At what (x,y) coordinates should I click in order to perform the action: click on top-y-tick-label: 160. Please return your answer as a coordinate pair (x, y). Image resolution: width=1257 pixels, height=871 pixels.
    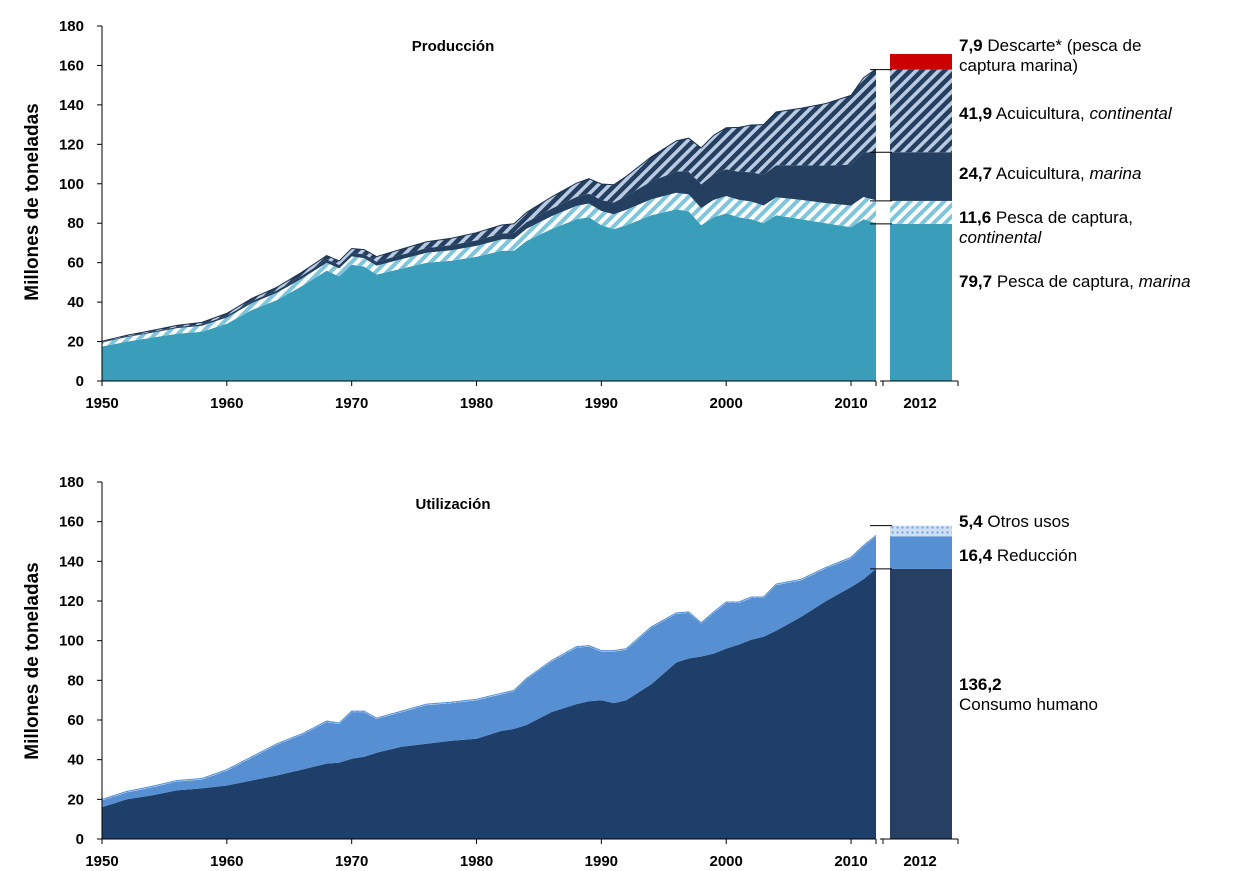
    Looking at the image, I should click on (71, 65).